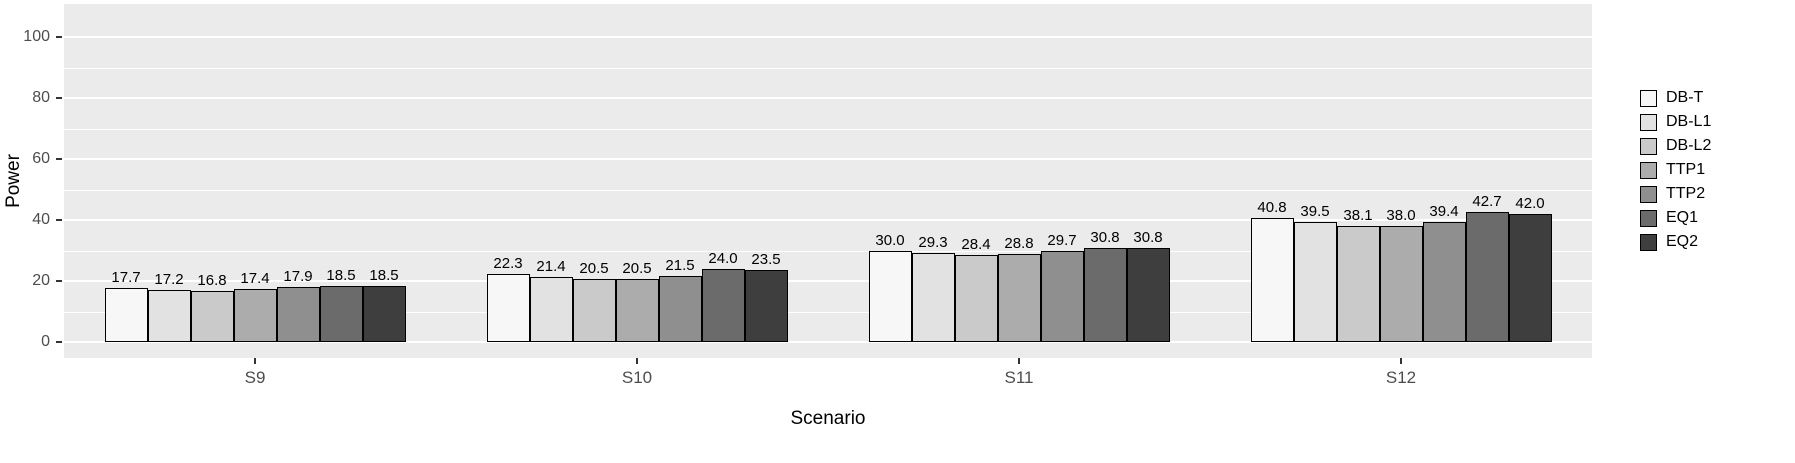 Image resolution: width=1795 pixels, height=463 pixels. I want to click on bar-value-label: 42.0, so click(1530, 203).